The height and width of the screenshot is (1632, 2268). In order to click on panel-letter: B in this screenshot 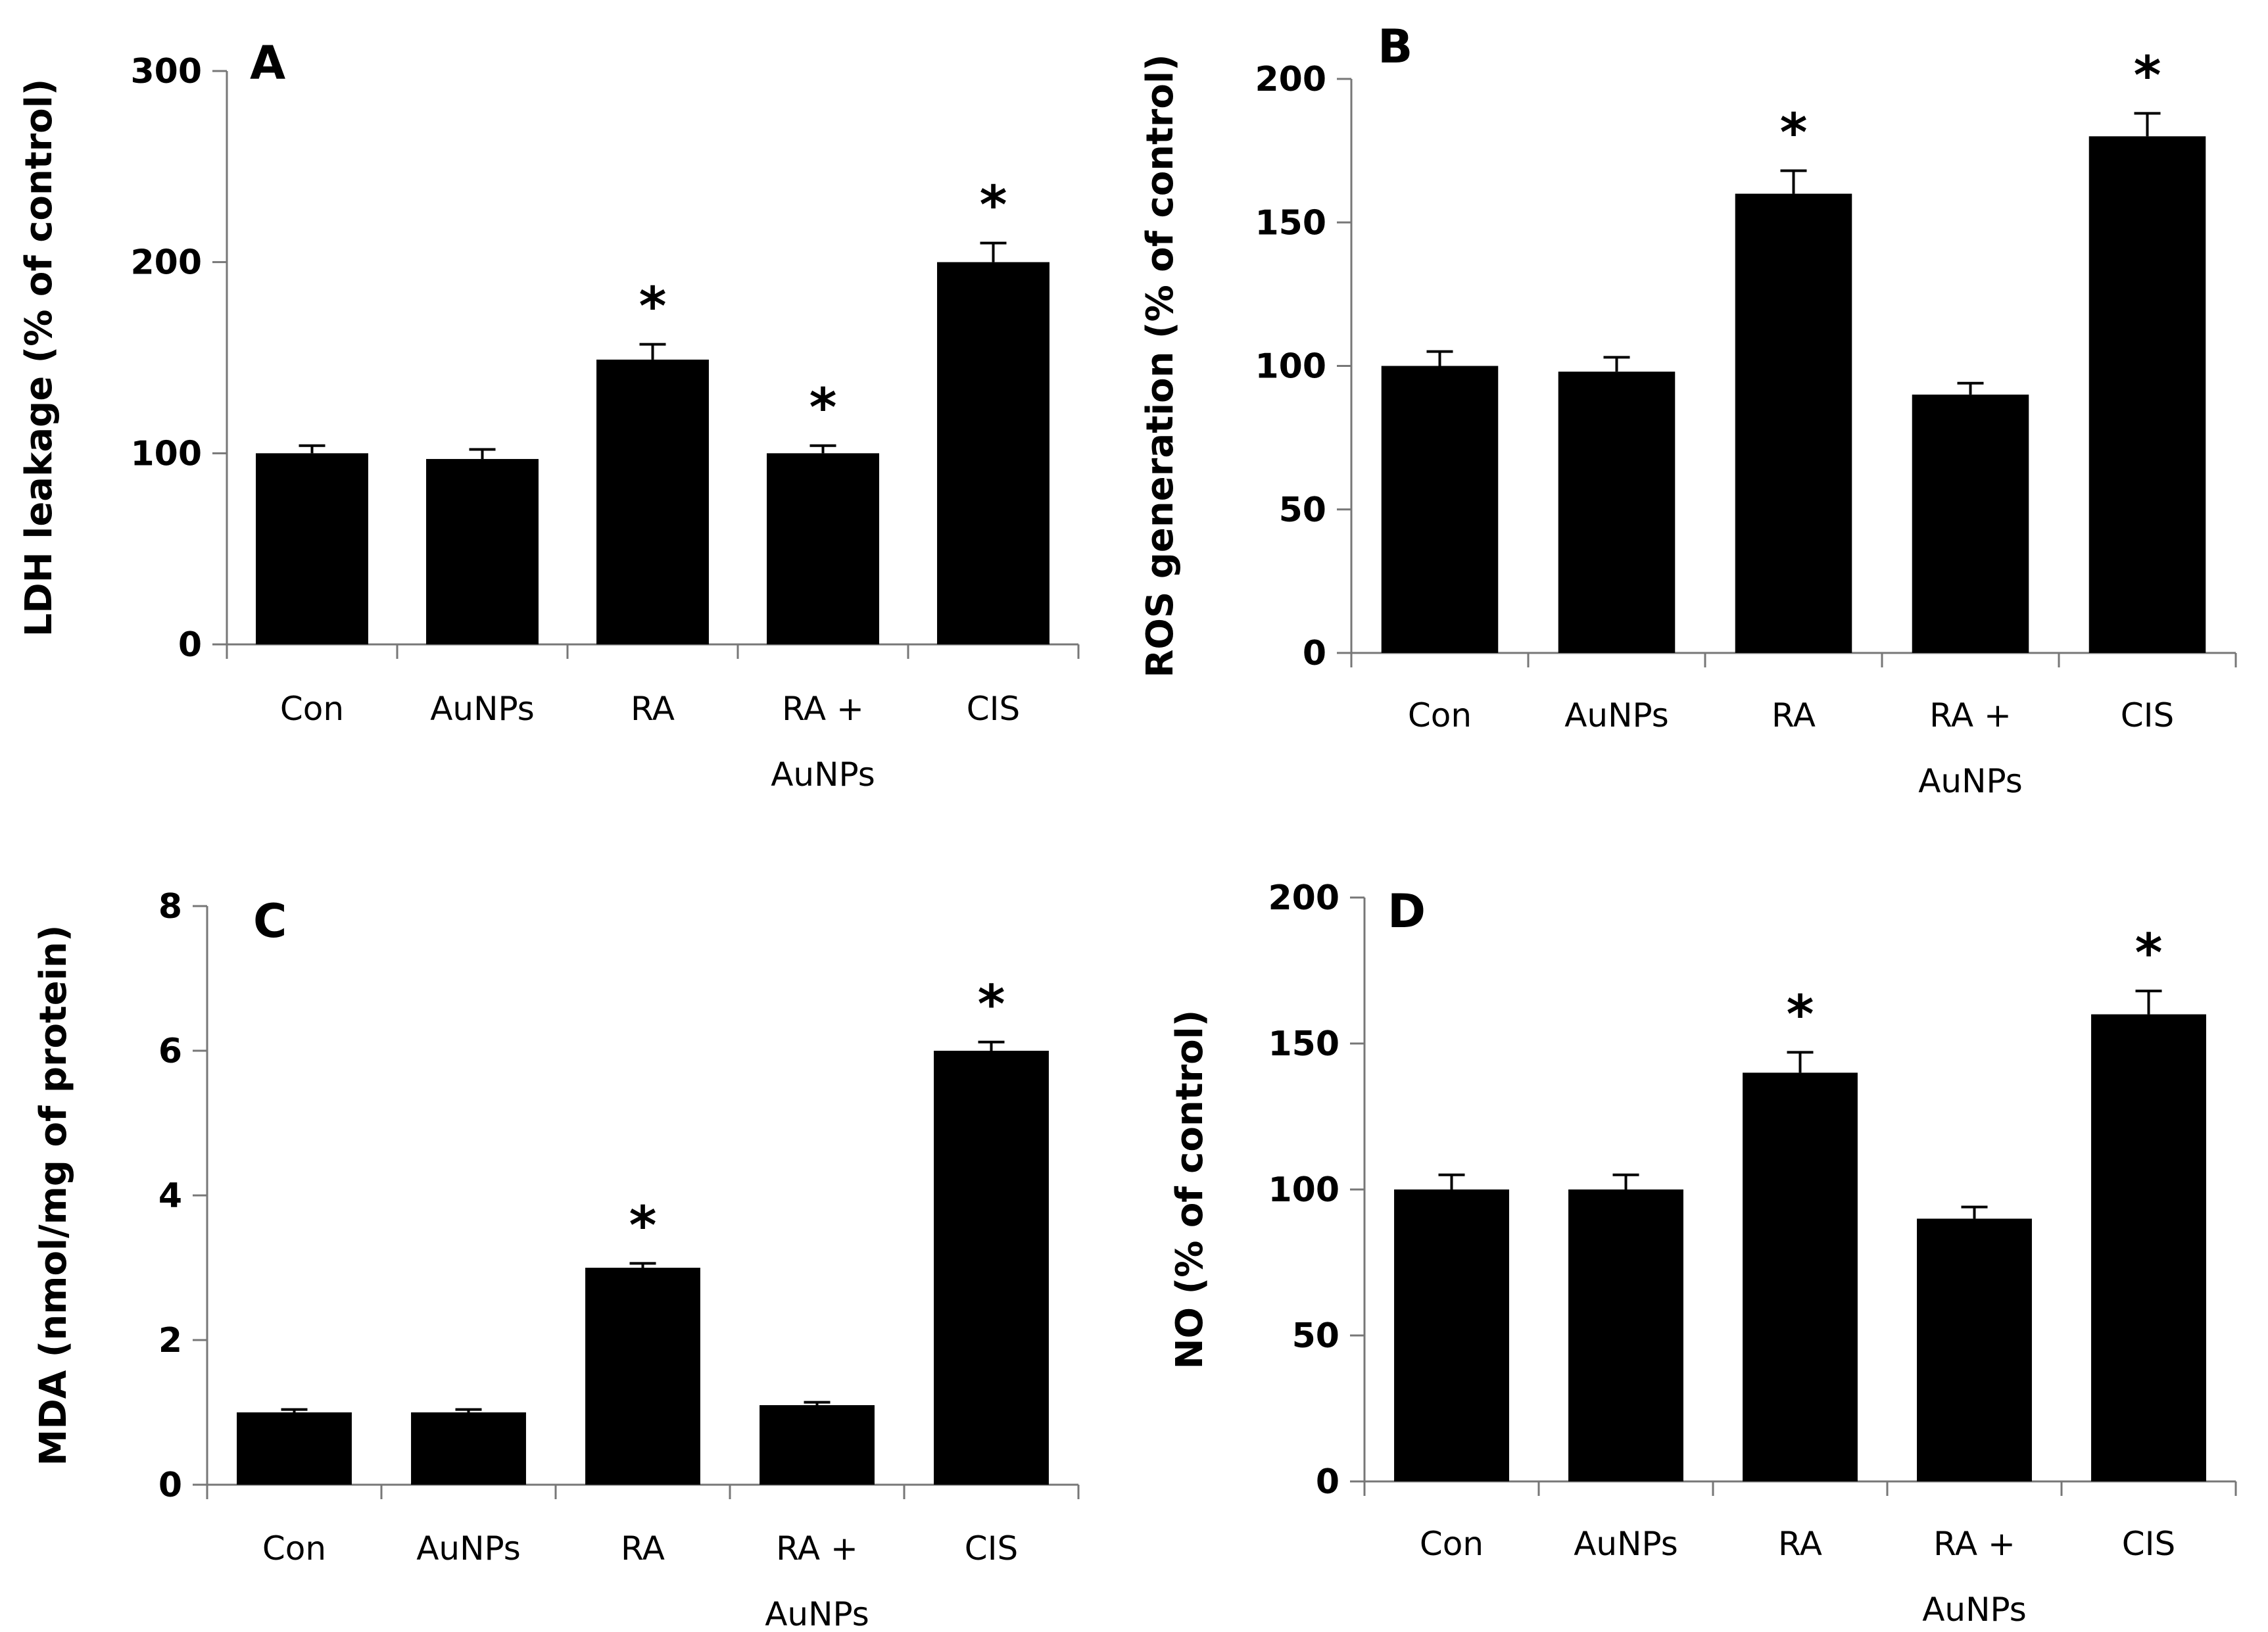, I will do `click(1395, 47)`.